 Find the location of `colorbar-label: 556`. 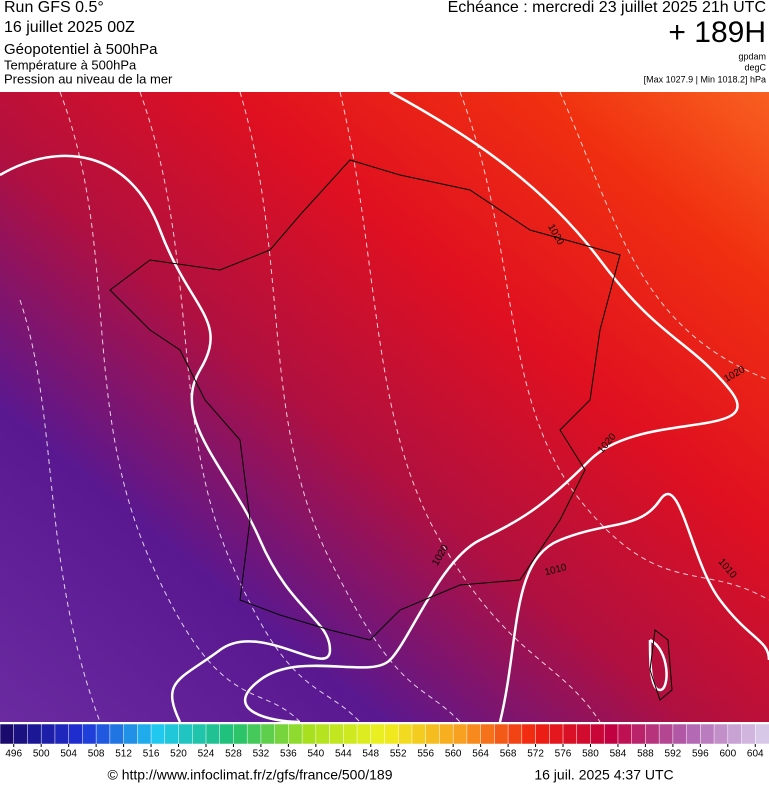

colorbar-label: 556 is located at coordinates (425, 754).